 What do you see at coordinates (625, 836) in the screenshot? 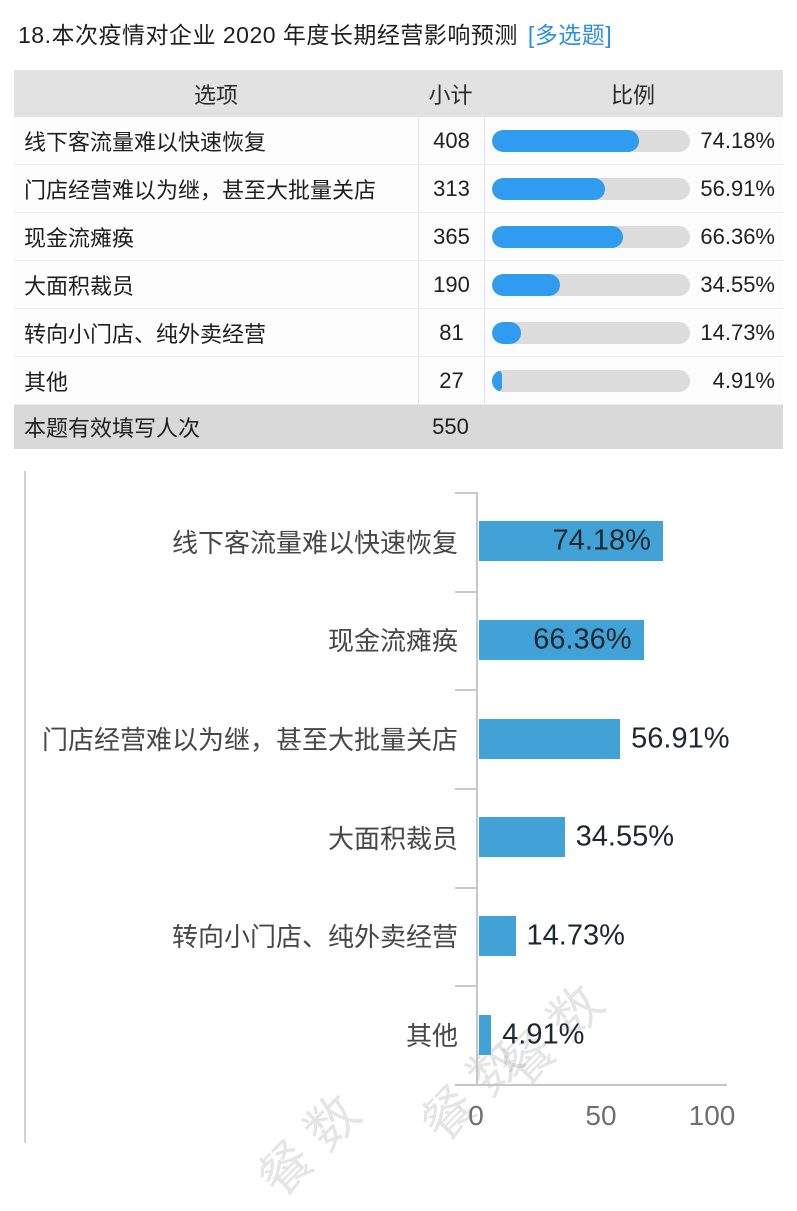
I see `bar-value-label: 34.55%` at bounding box center [625, 836].